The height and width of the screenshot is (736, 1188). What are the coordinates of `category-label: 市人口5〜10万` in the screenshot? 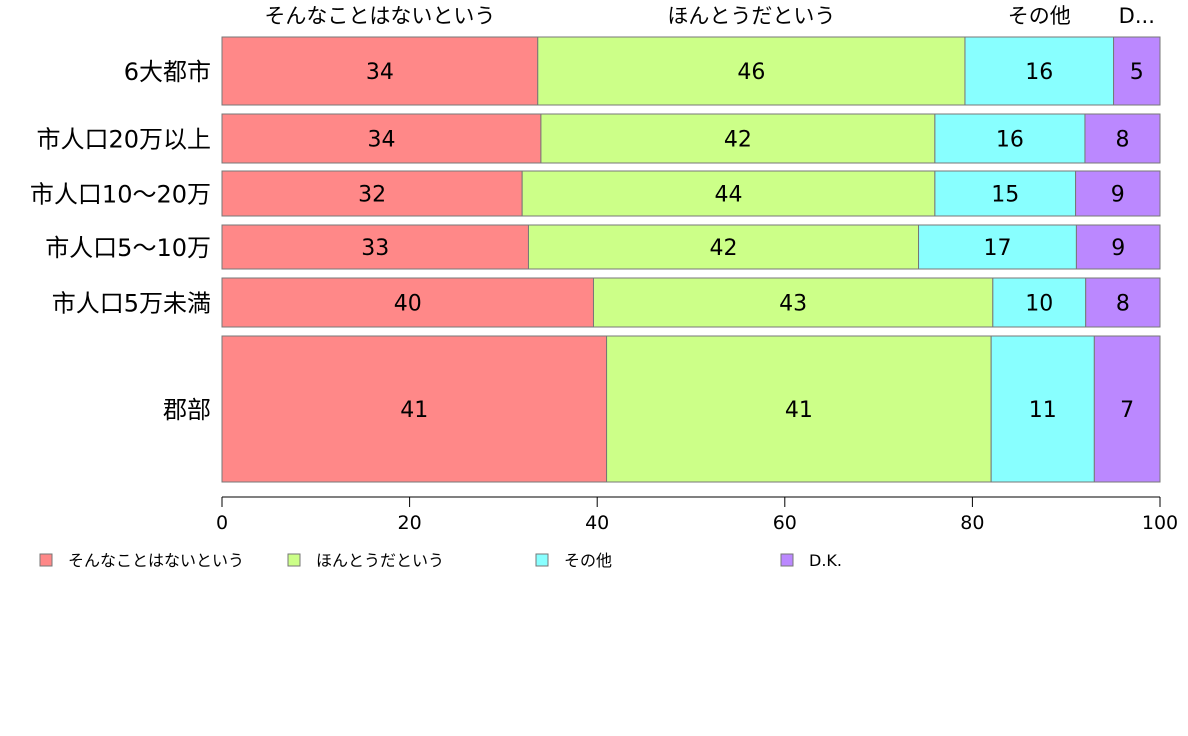 It's located at (128, 248).